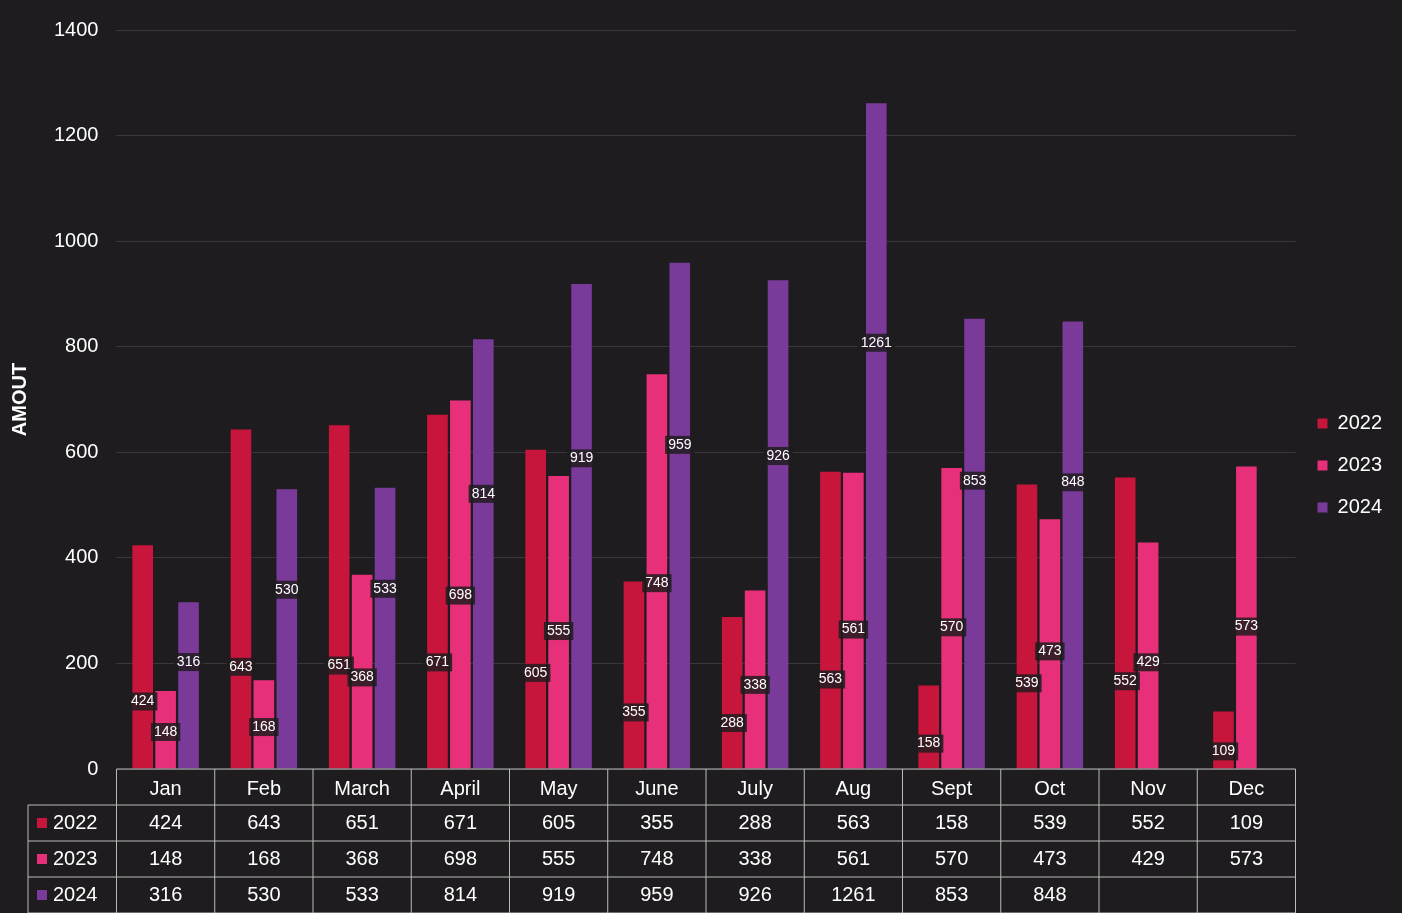  What do you see at coordinates (778, 454) in the screenshot?
I see `annotation: 926` at bounding box center [778, 454].